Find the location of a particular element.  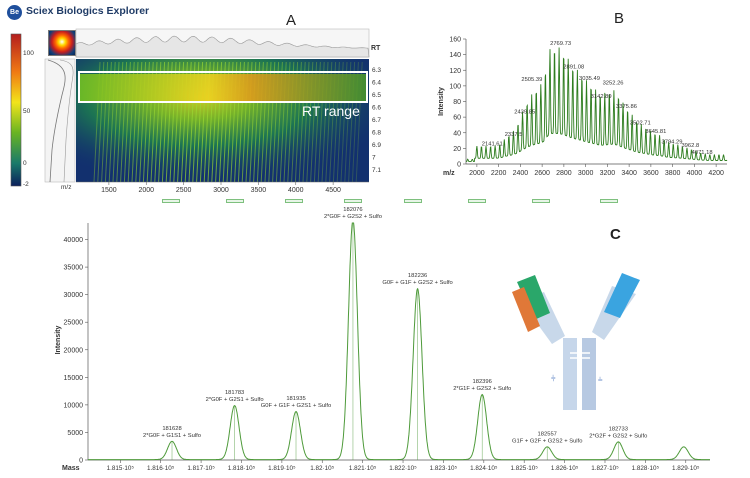

rt-range-label: RT range is located at coordinates (331, 111).